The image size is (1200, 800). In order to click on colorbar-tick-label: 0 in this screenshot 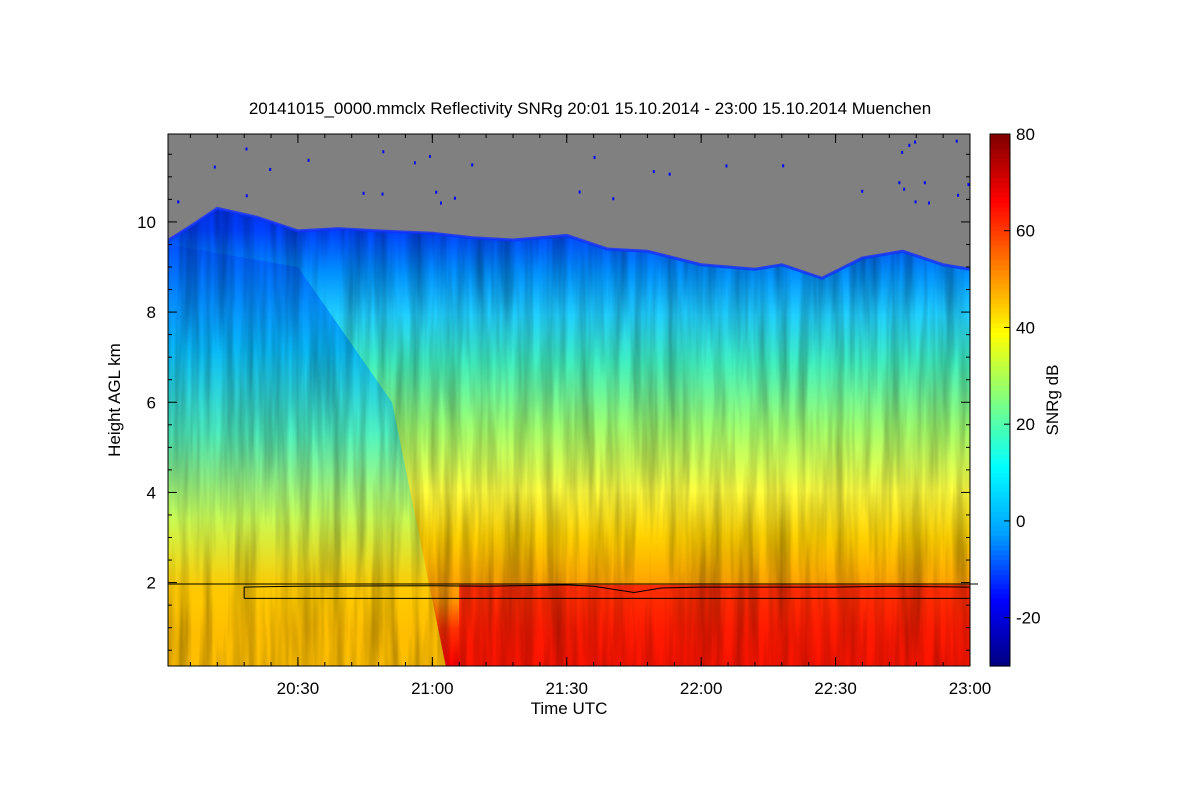, I will do `click(1020, 521)`.